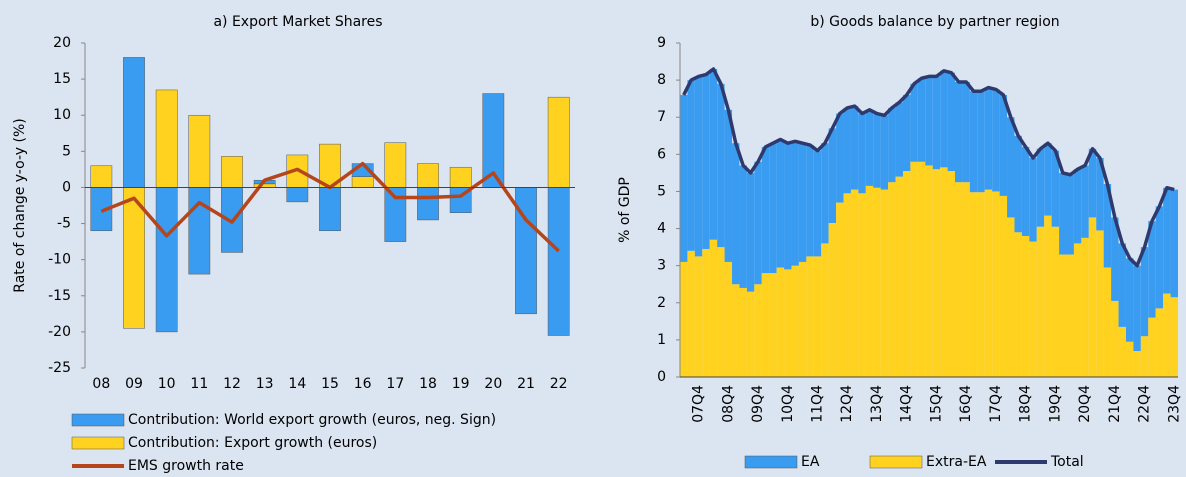  I want to click on y-tick-label: 9, so click(661, 43).